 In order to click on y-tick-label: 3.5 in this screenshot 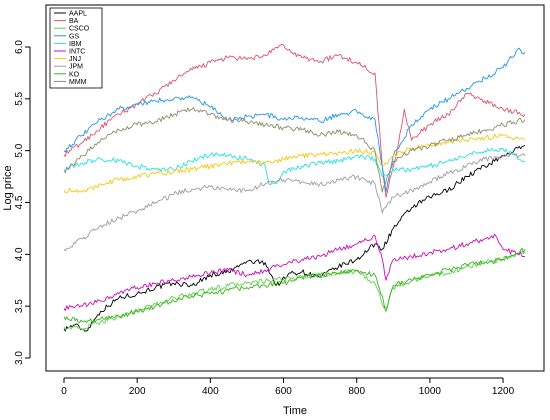, I will do `click(19, 306)`.